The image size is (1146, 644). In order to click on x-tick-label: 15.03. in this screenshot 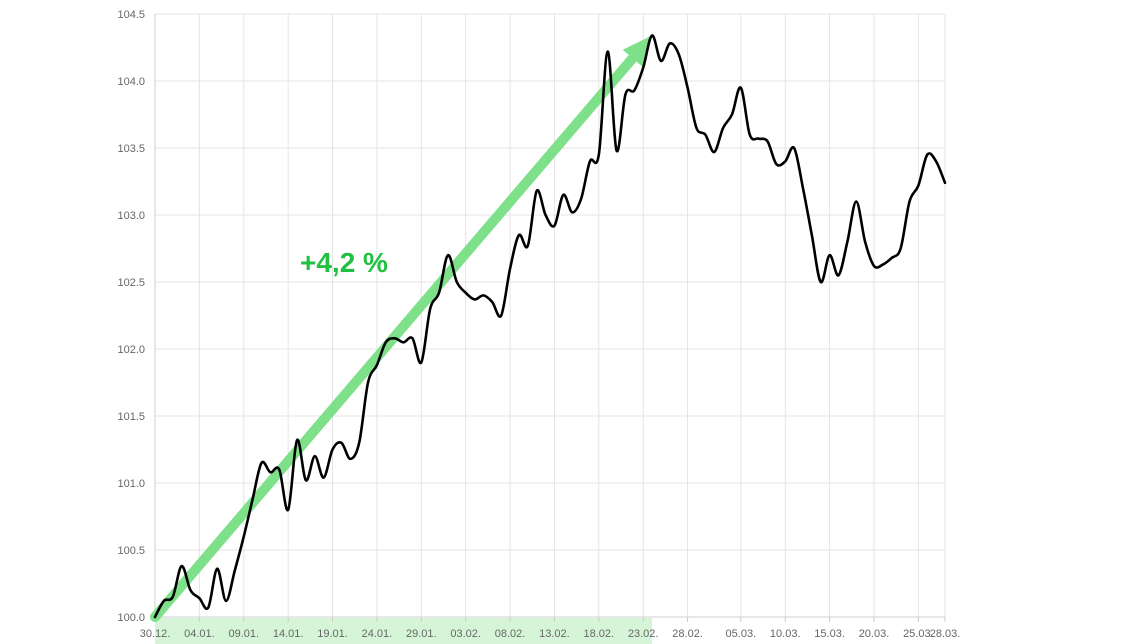, I will do `click(829, 634)`.